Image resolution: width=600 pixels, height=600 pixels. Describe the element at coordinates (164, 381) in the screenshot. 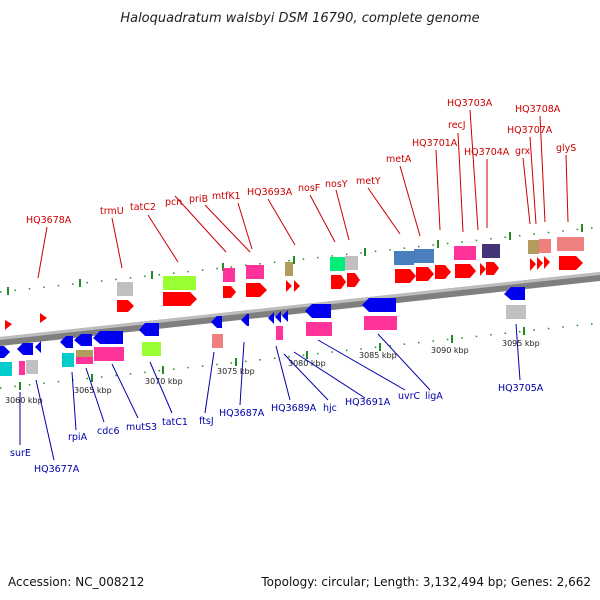

I see `scale-label: 3070 kbp` at that location.